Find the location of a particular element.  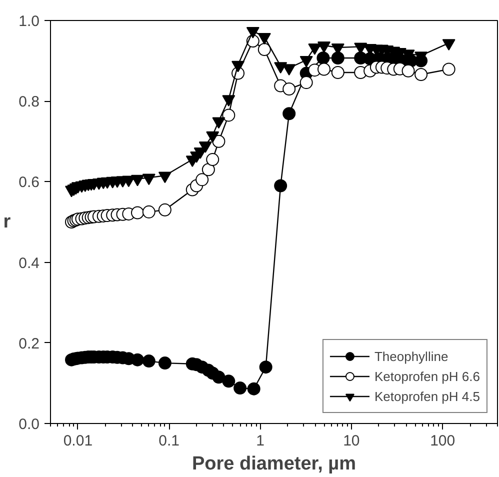

x-tick-label: 1 is located at coordinates (260, 441).